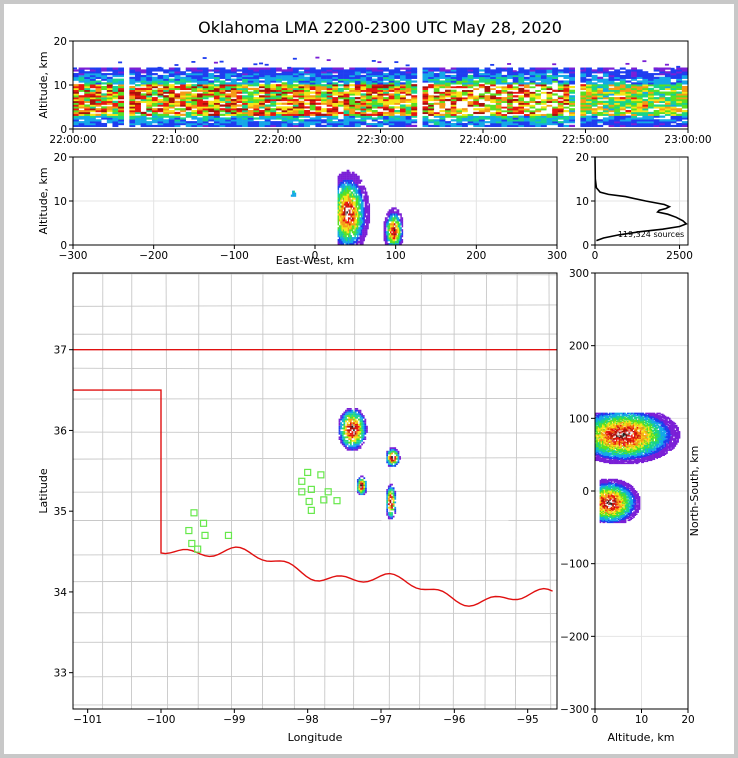 This screenshot has width=738, height=758. What do you see at coordinates (60, 351) in the screenshot?
I see `map-ytick-label: 37` at bounding box center [60, 351].